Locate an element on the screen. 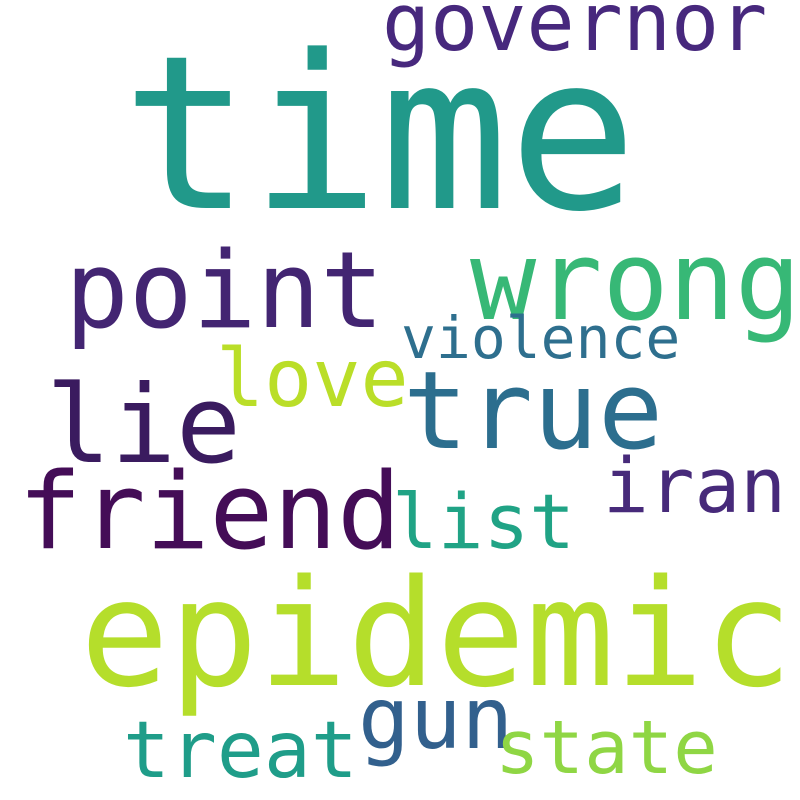 The image size is (800, 800). word-wrong: wrong is located at coordinates (635, 281).